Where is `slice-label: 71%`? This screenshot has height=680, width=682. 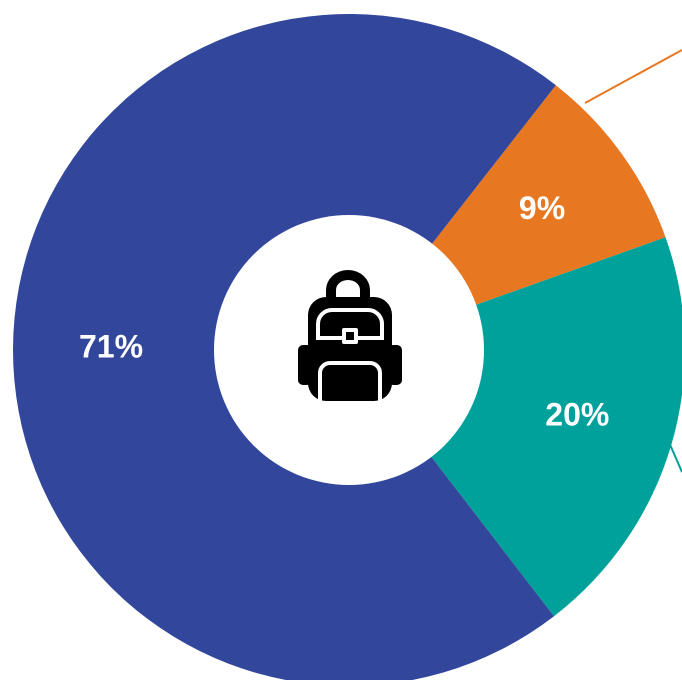 slice-label: 71% is located at coordinates (111, 347).